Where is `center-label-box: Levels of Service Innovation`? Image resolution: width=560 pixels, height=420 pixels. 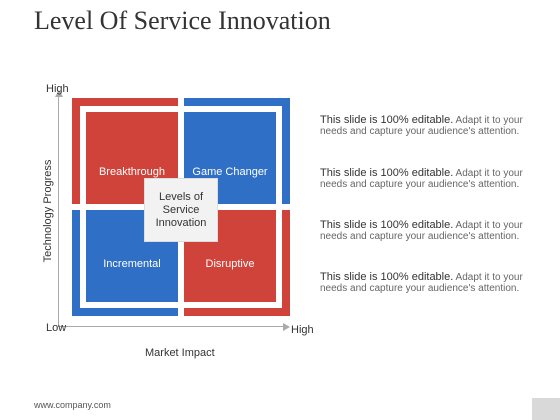 center-label-box: Levels of Service Innovation is located at coordinates (181, 210).